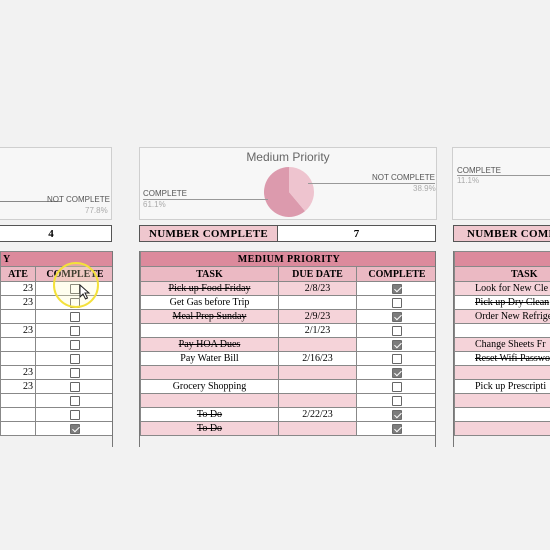 This screenshot has height=550, width=550. What do you see at coordinates (56, 183) in the screenshot?
I see `left-chart-box: NOT COMPLETE 77.8%` at bounding box center [56, 183].